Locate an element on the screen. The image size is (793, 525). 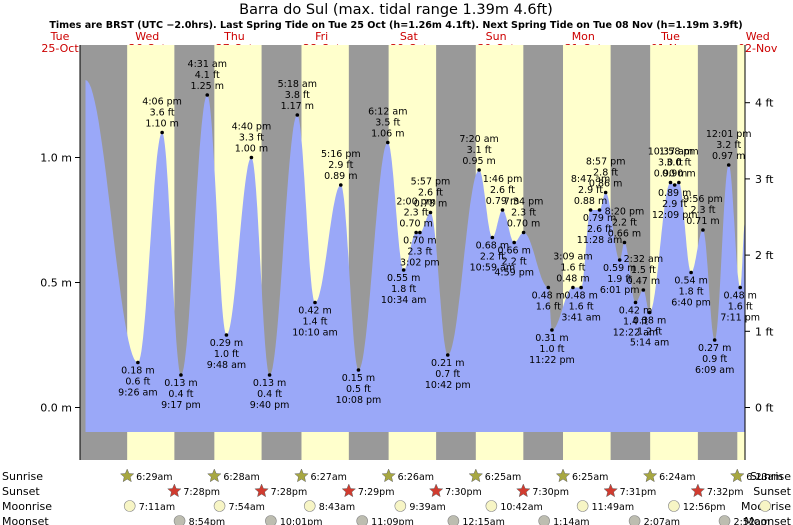
astro-row-label-left: Sunset is located at coordinates (21, 491).